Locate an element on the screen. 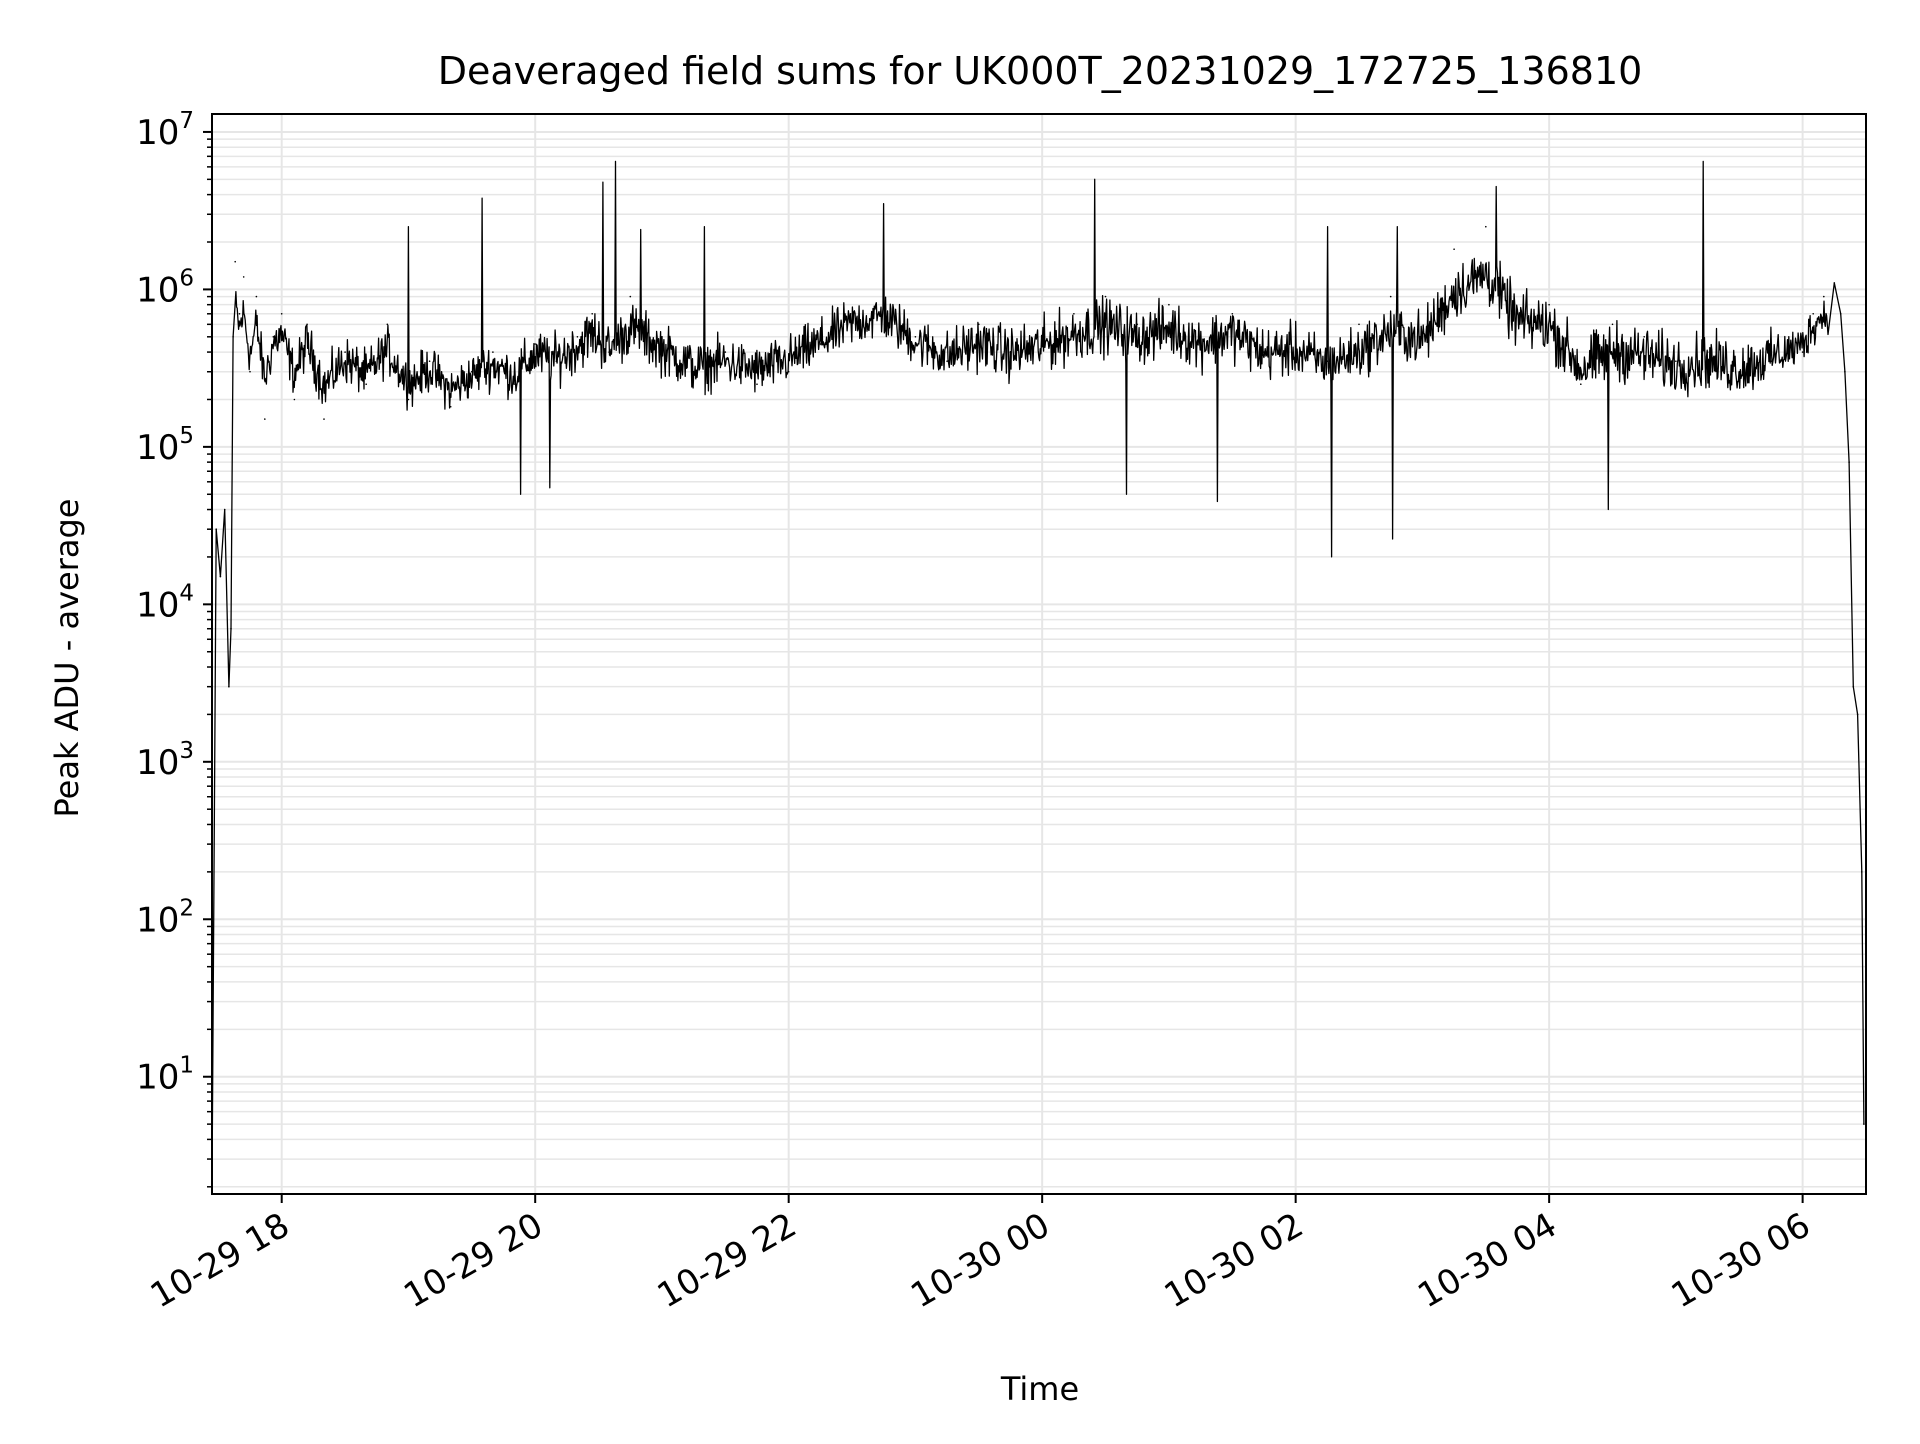  y-tick-label: 10³ is located at coordinates (165, 760).